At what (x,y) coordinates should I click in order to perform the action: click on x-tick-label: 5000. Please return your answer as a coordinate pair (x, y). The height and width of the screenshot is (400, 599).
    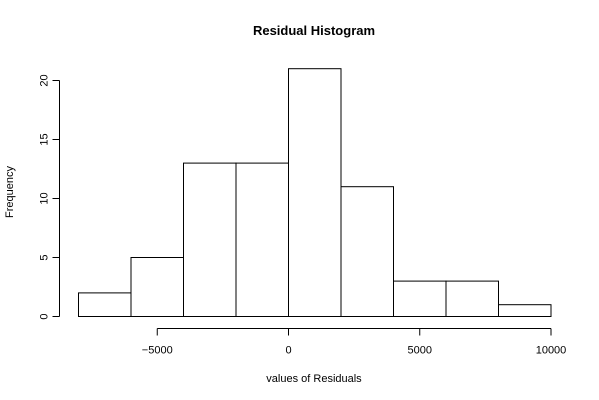
    Looking at the image, I should click on (420, 351).